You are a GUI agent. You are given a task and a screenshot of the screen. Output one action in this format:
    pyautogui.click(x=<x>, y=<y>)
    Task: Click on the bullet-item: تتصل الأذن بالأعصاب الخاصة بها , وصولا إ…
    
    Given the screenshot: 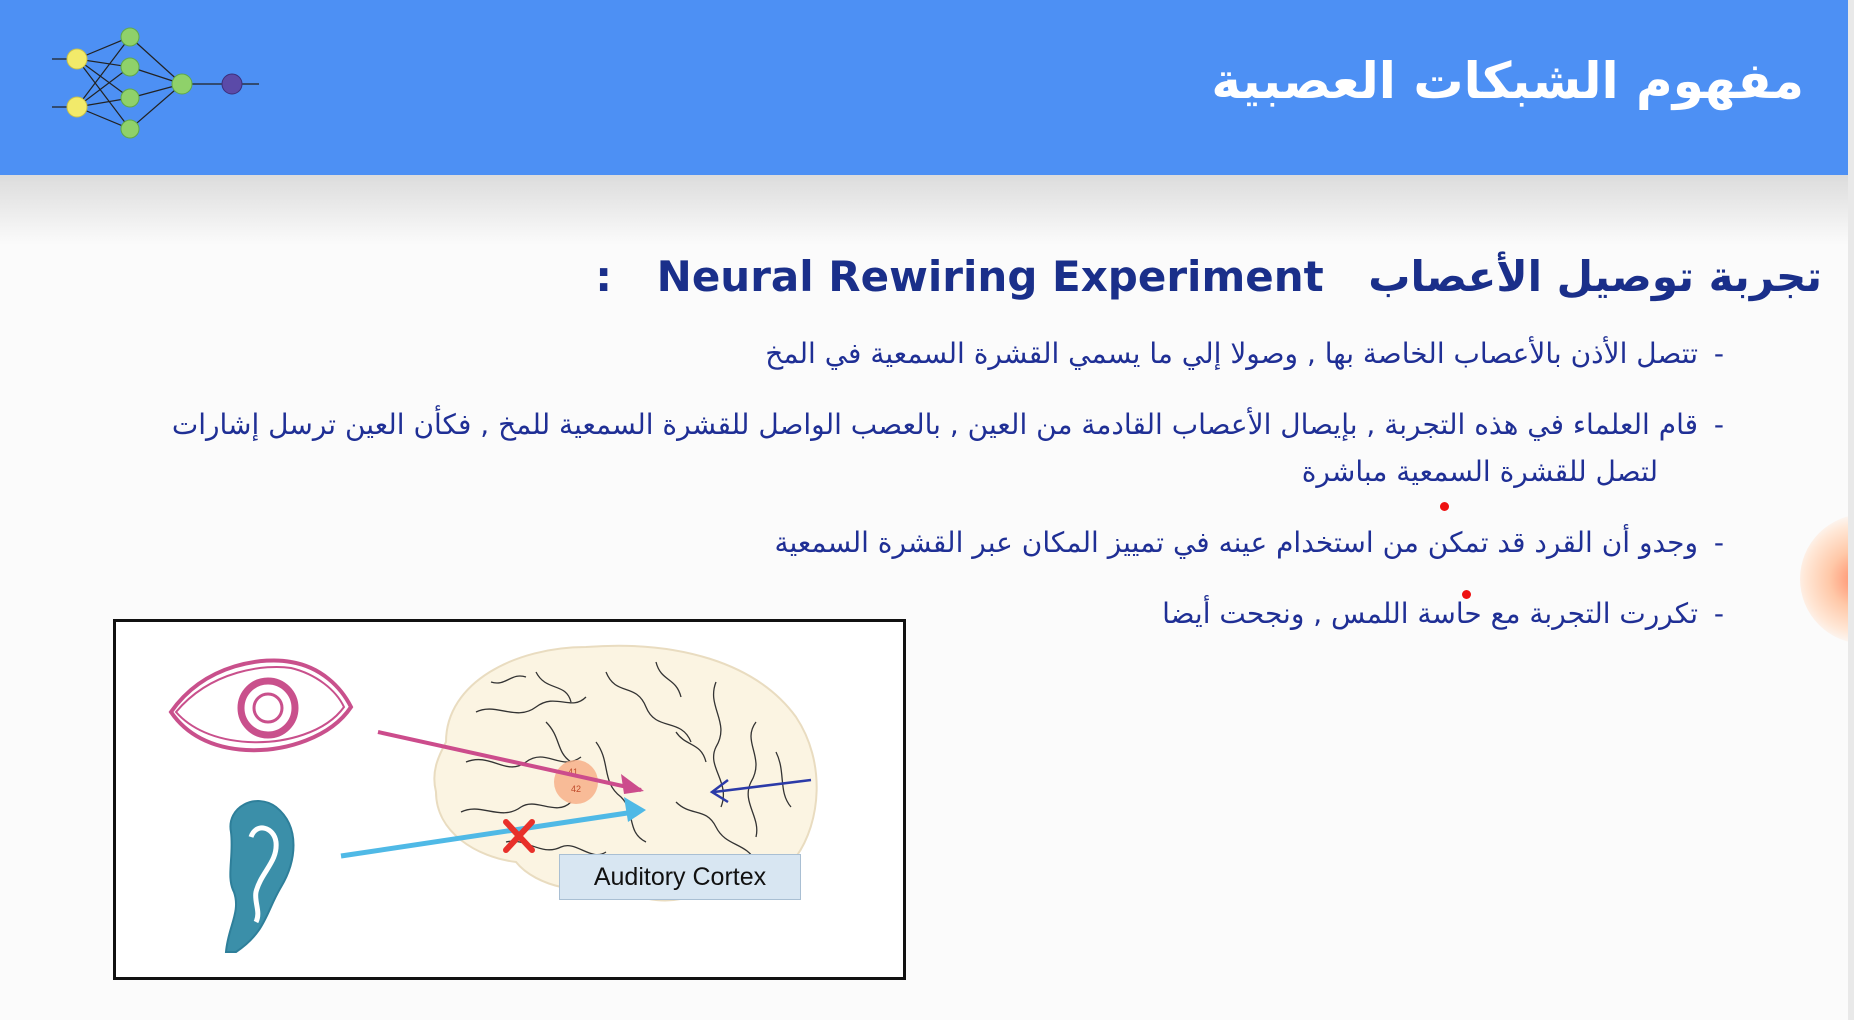 What is the action you would take?
    pyautogui.click(x=904, y=353)
    